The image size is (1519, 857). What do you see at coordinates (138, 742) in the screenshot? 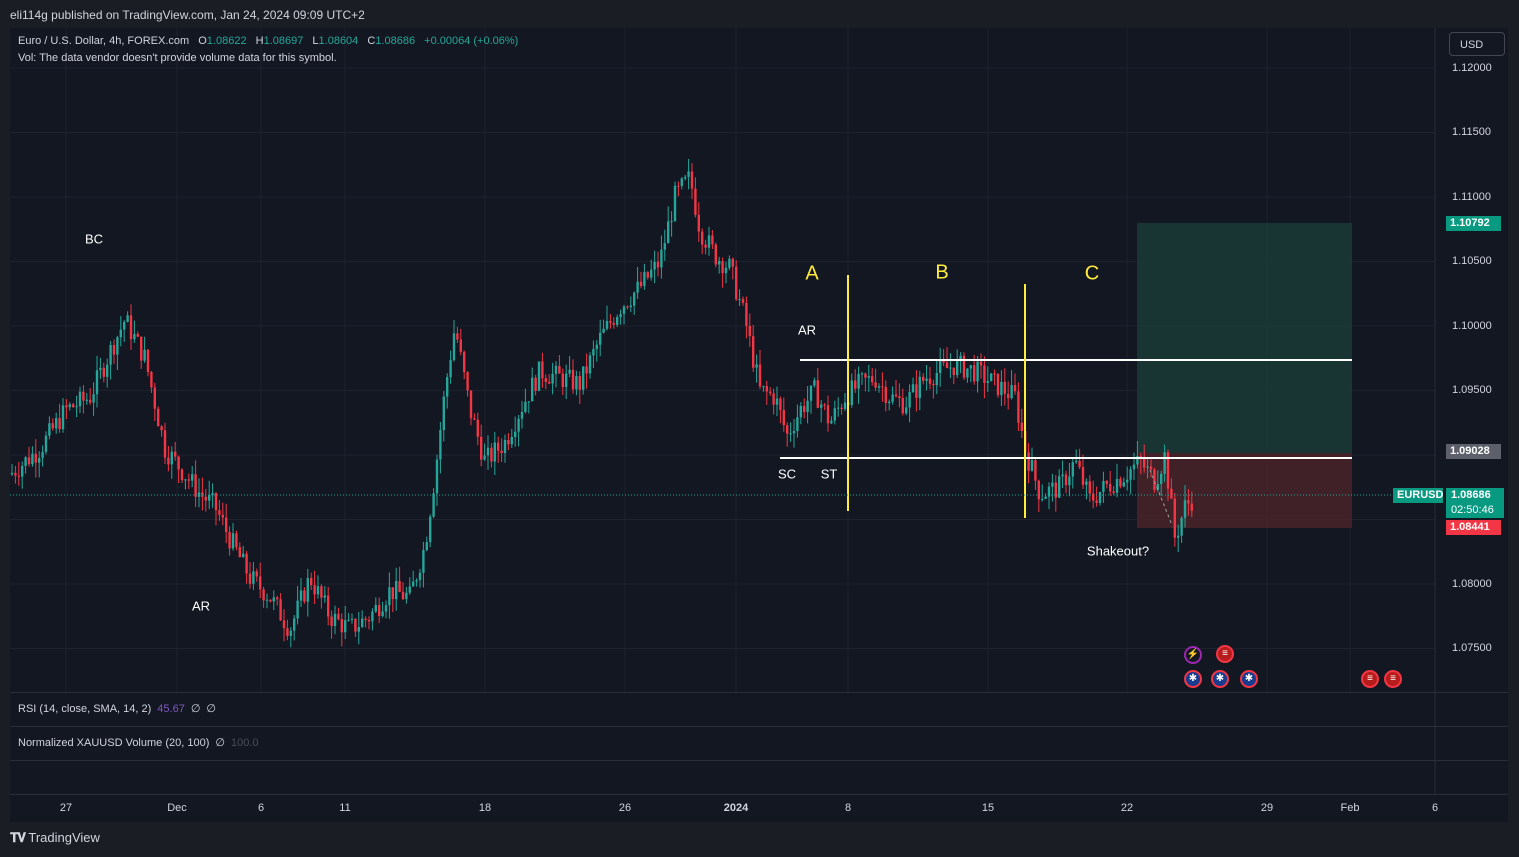
I see `xau-legend: Normalized XAUUSD Volume (20, 100) ∅ 100.0` at bounding box center [138, 742].